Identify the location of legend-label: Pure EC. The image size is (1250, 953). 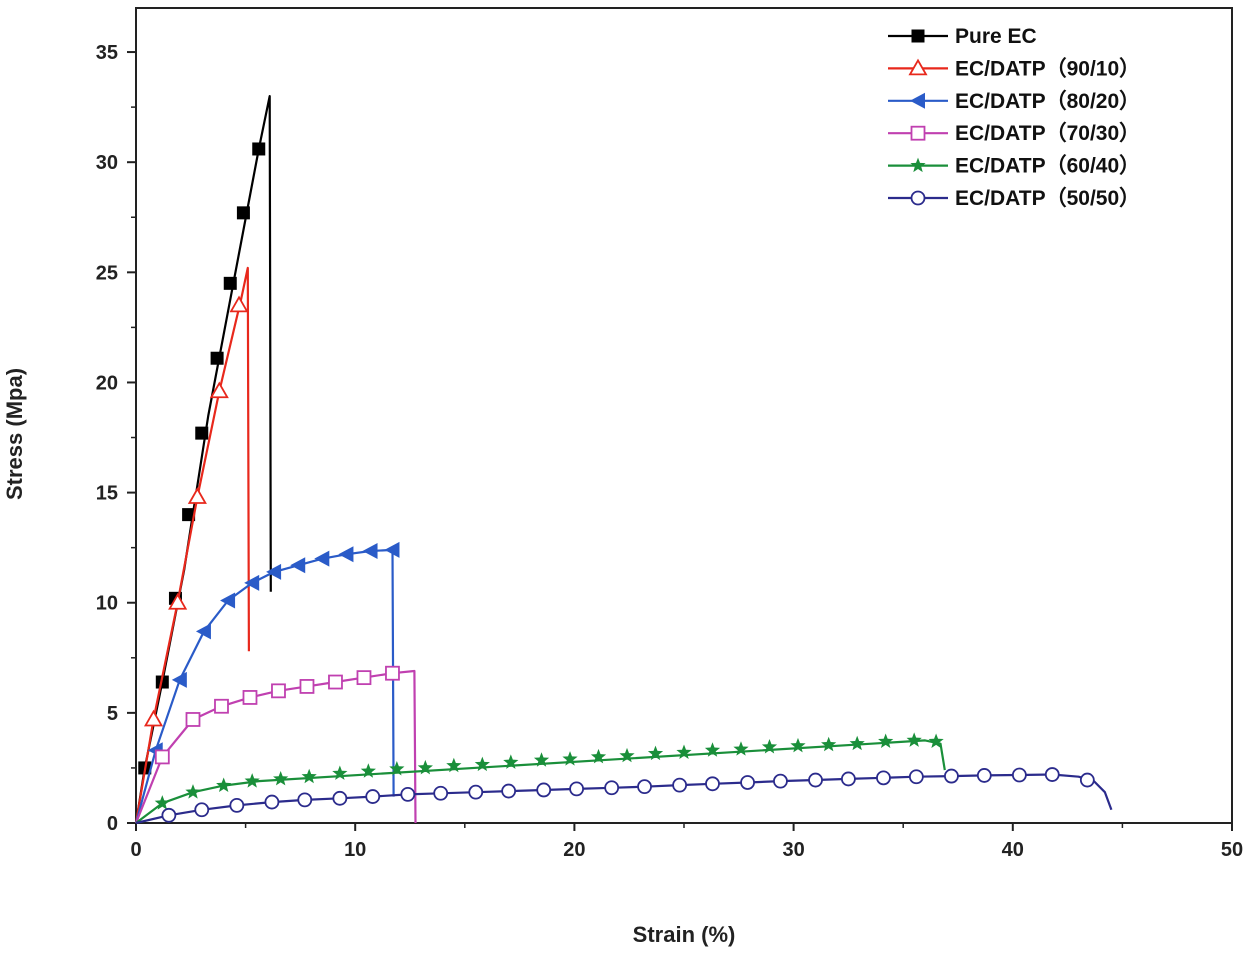
(996, 36).